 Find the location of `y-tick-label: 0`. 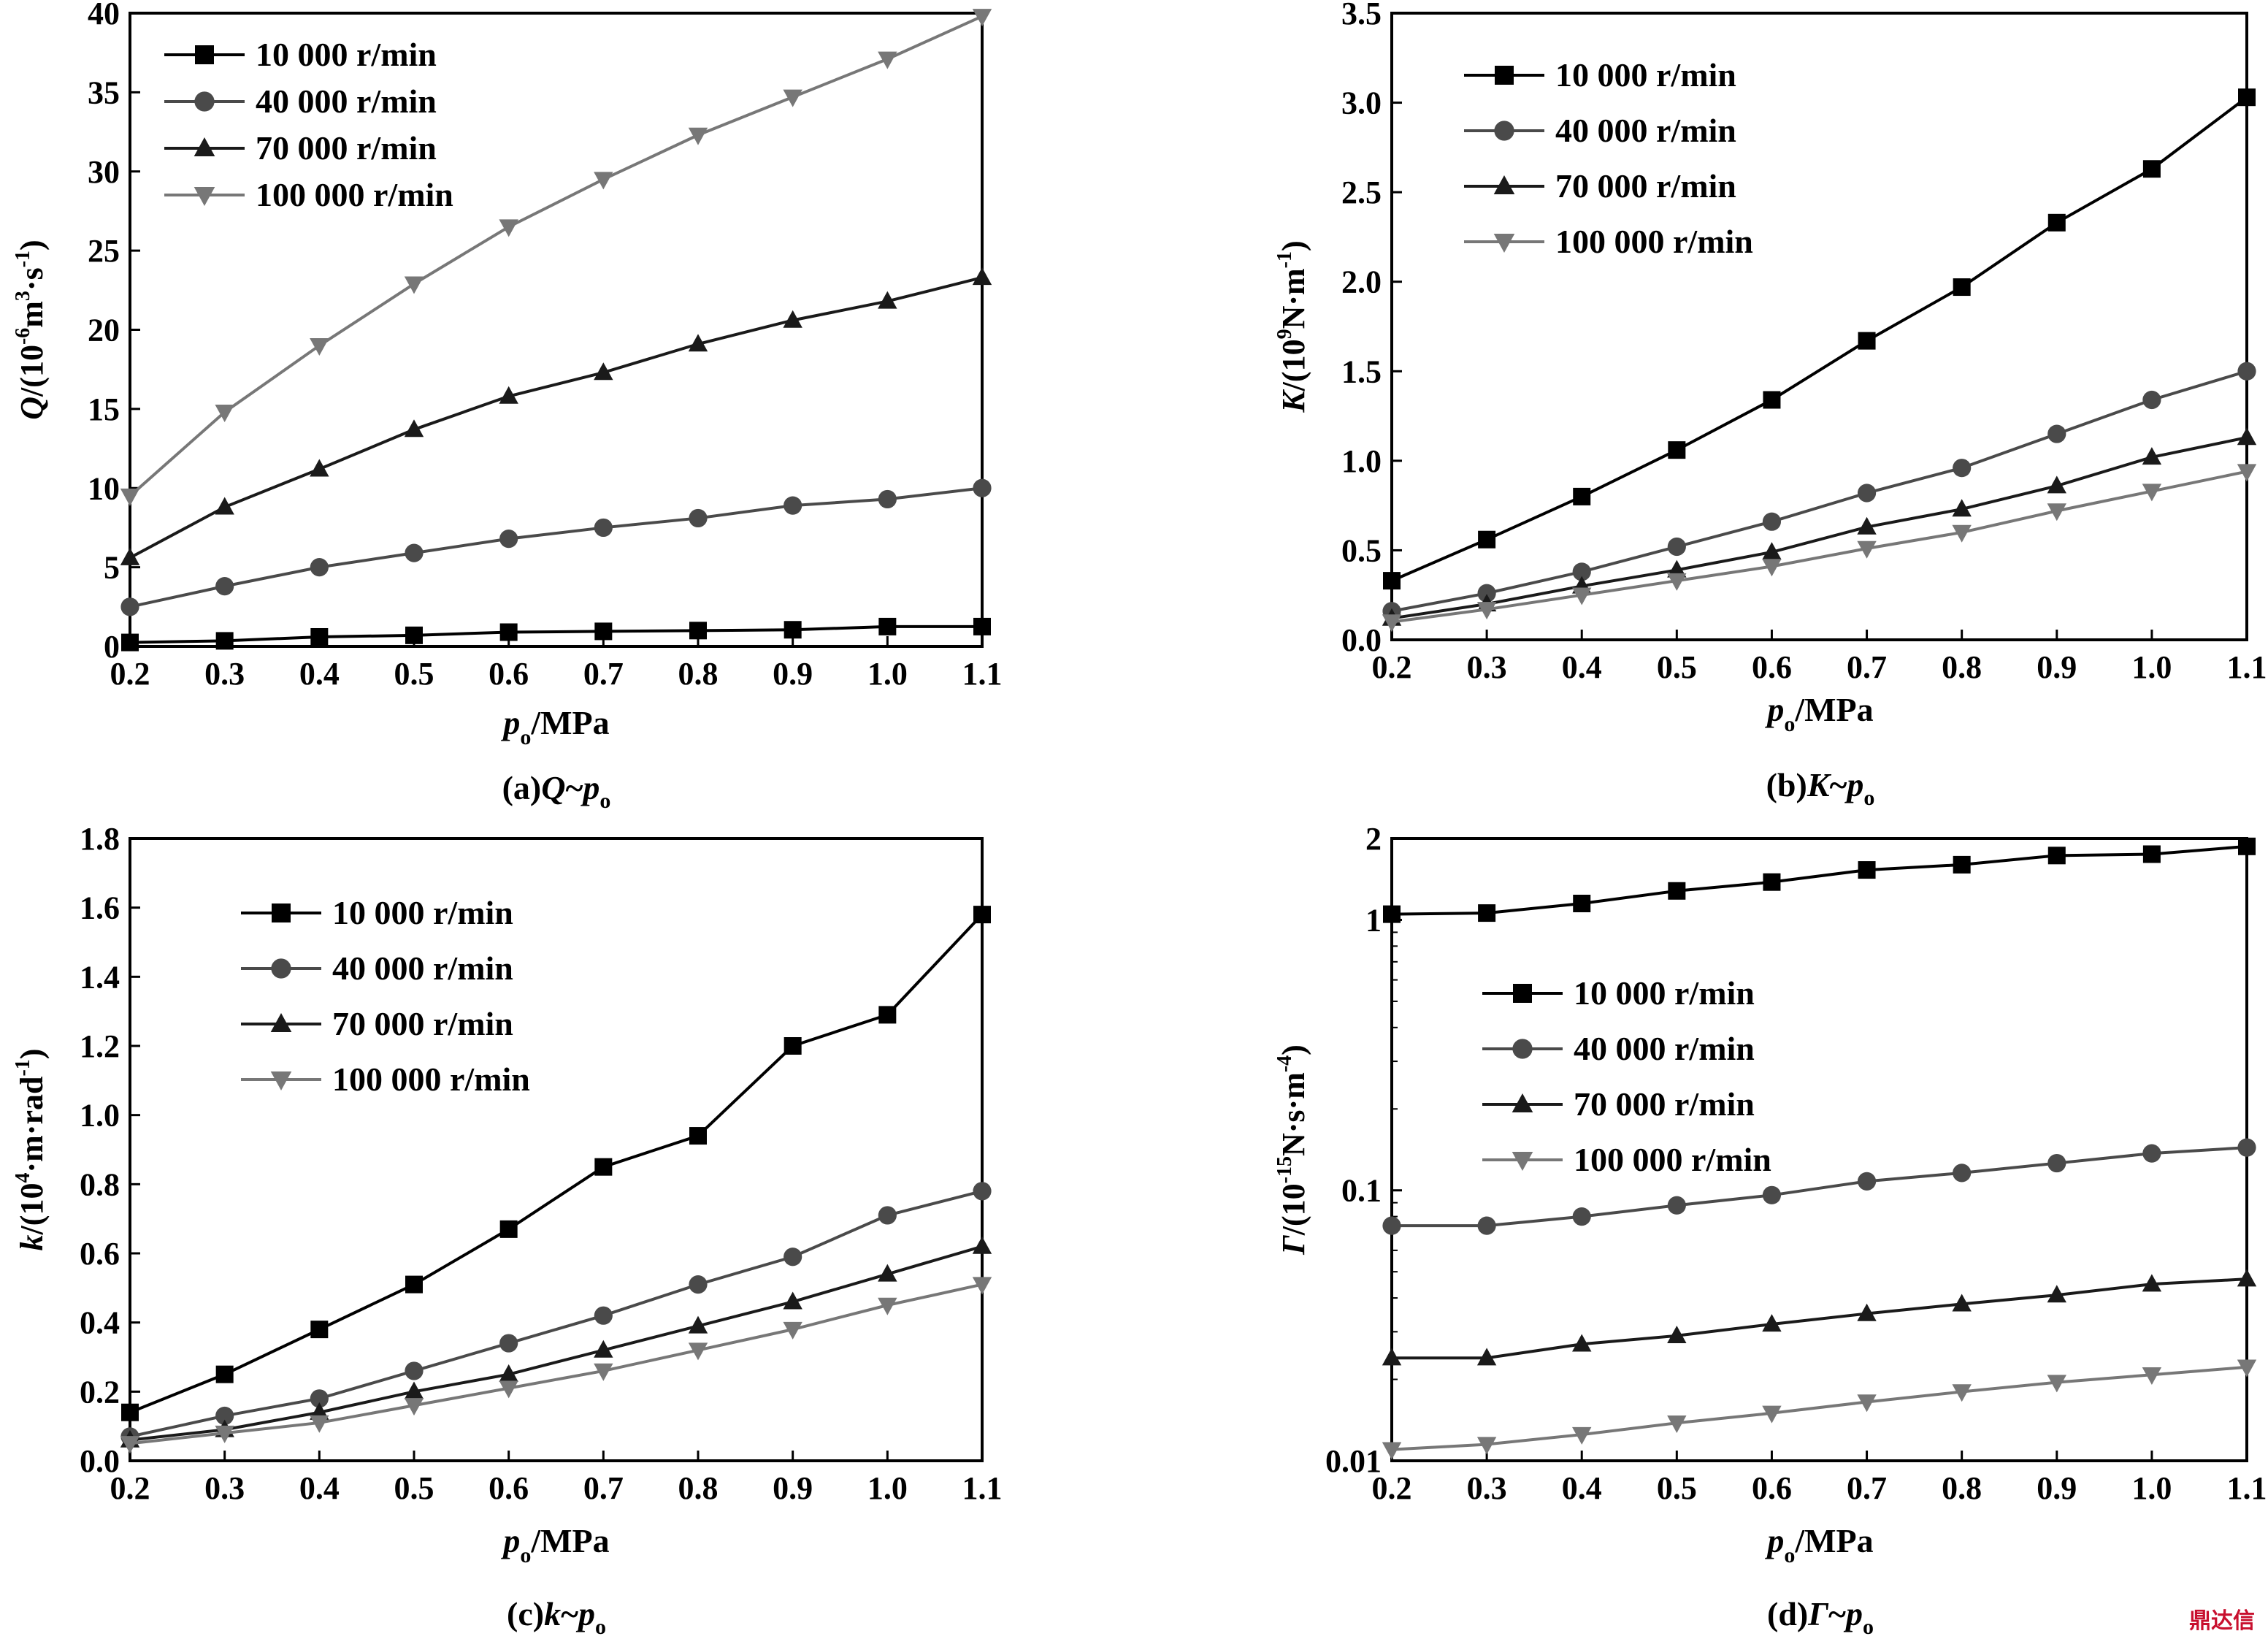

y-tick-label: 0 is located at coordinates (112, 647).